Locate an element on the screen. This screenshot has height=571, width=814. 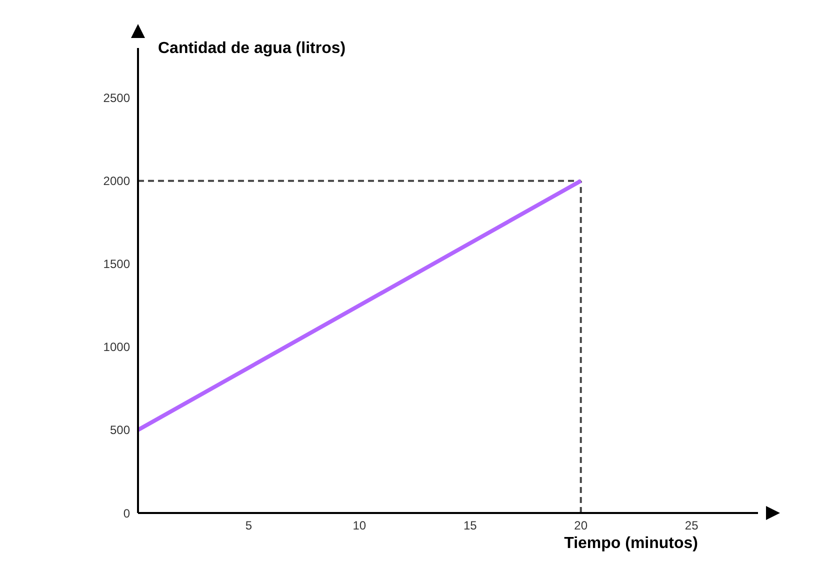
y-tick-label: 2000 is located at coordinates (116, 181).